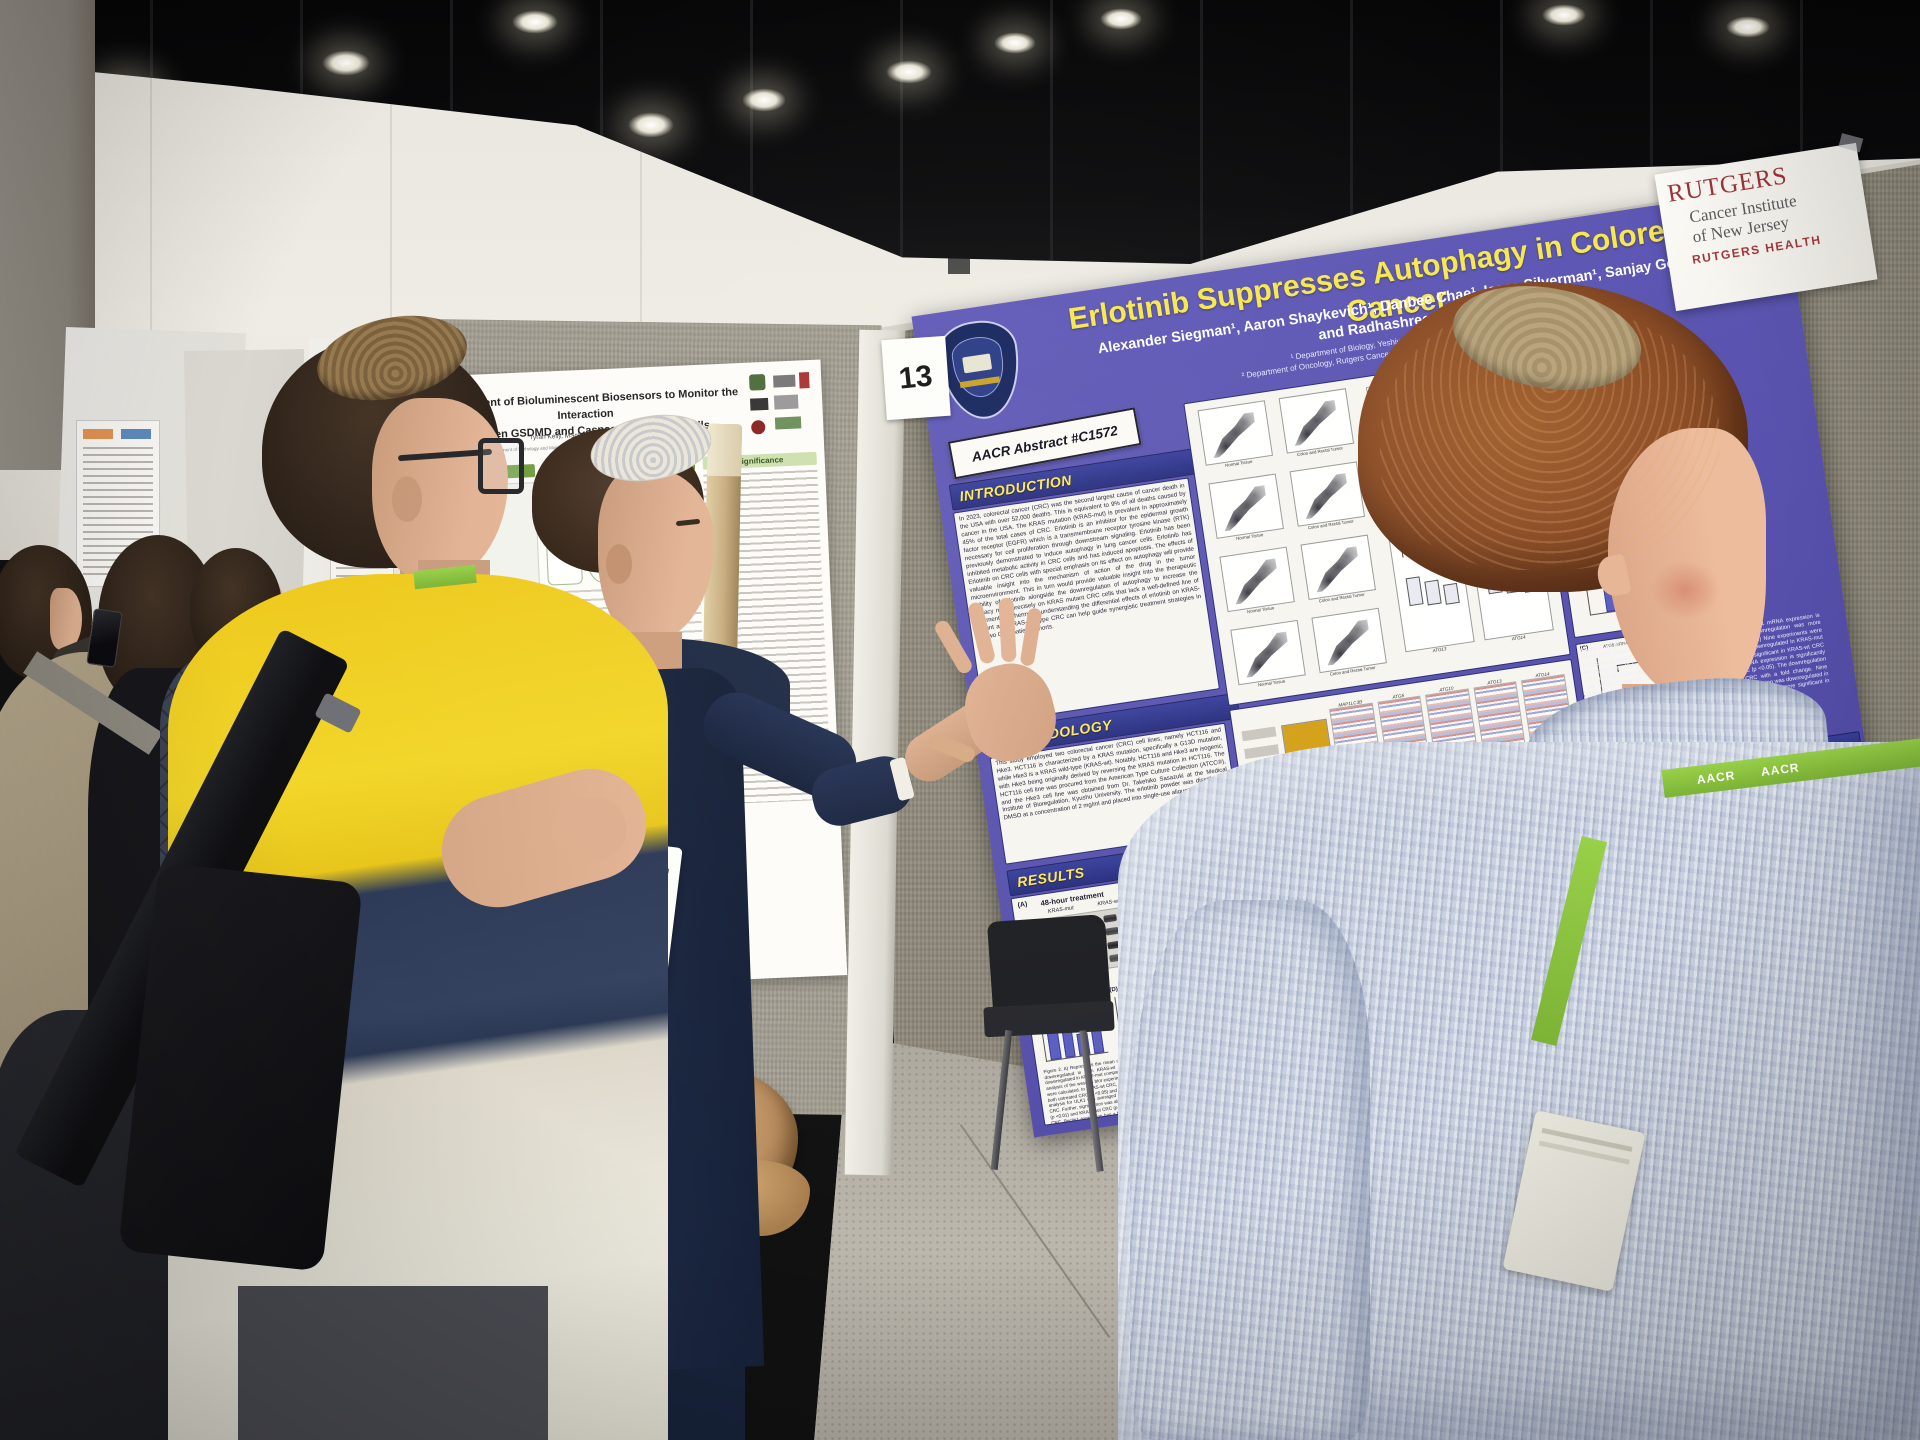  I want to click on attendee-face, so click(66, 619).